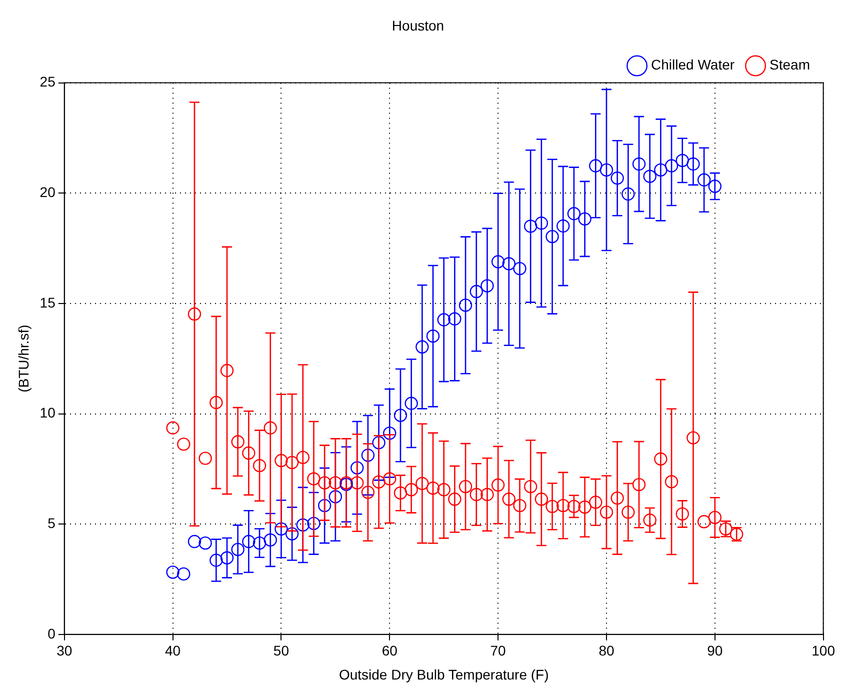  Describe the element at coordinates (48, 412) in the screenshot. I see `y-tick-label: 10` at that location.